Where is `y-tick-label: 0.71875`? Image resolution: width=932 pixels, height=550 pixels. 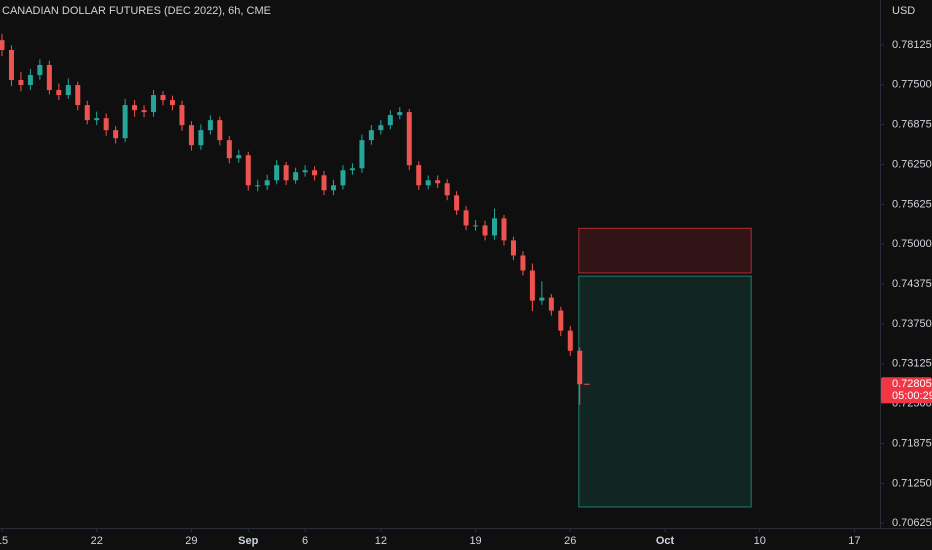
y-tick-label: 0.71875 is located at coordinates (912, 443).